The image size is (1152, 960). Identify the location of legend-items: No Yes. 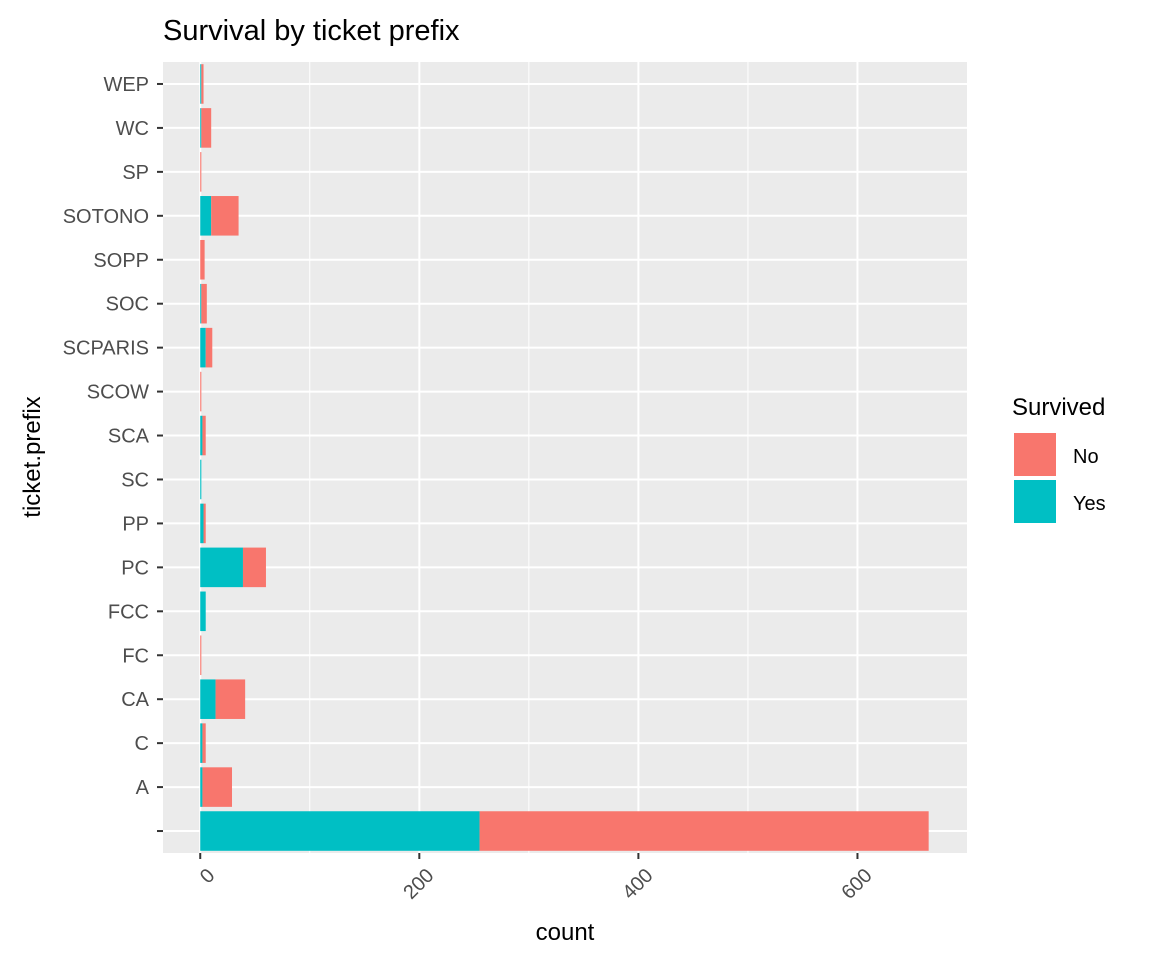
(1060, 478).